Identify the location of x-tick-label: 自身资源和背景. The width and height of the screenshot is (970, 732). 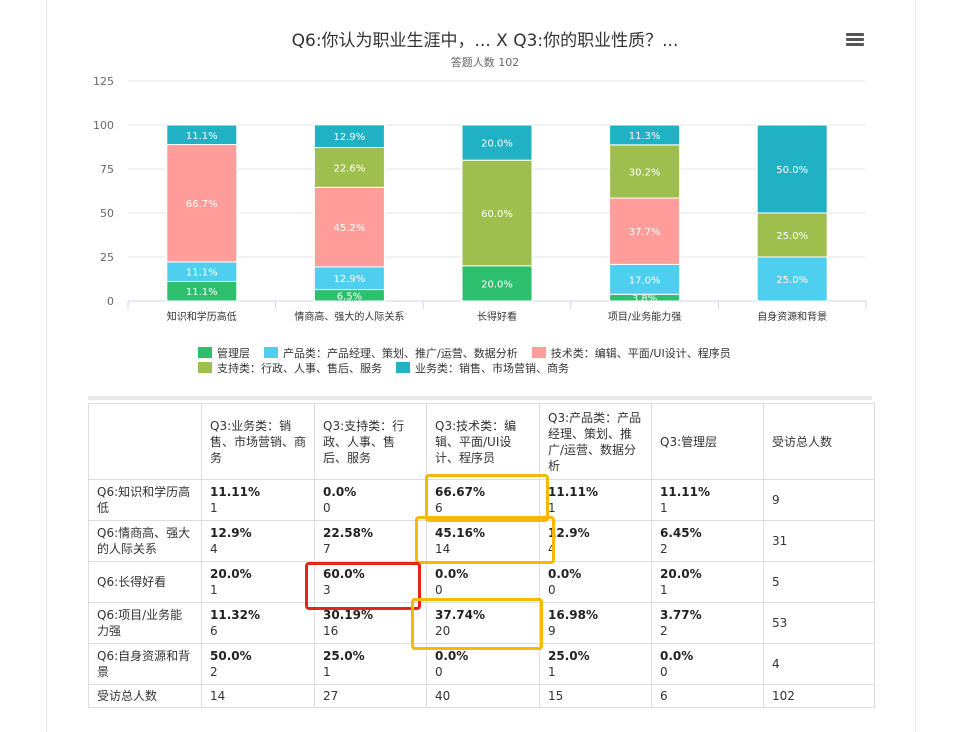
(792, 316).